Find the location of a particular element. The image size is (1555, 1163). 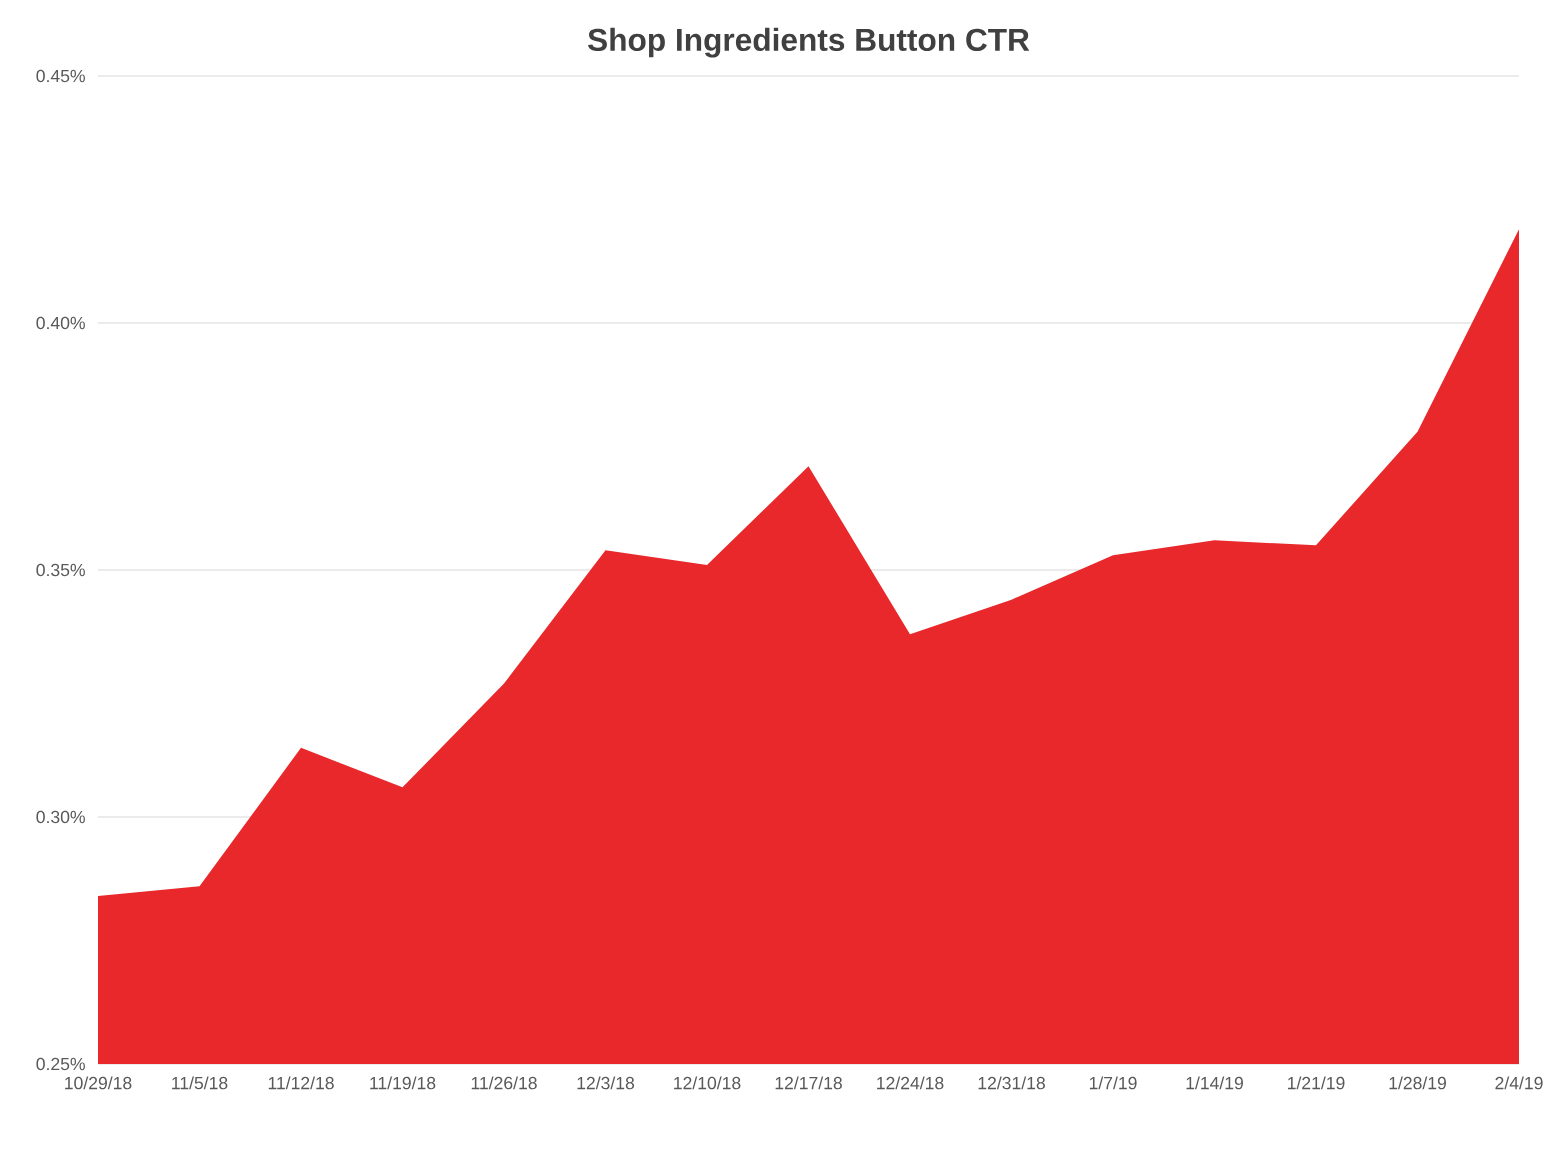

y-tick-label: 0.45% is located at coordinates (60, 76).